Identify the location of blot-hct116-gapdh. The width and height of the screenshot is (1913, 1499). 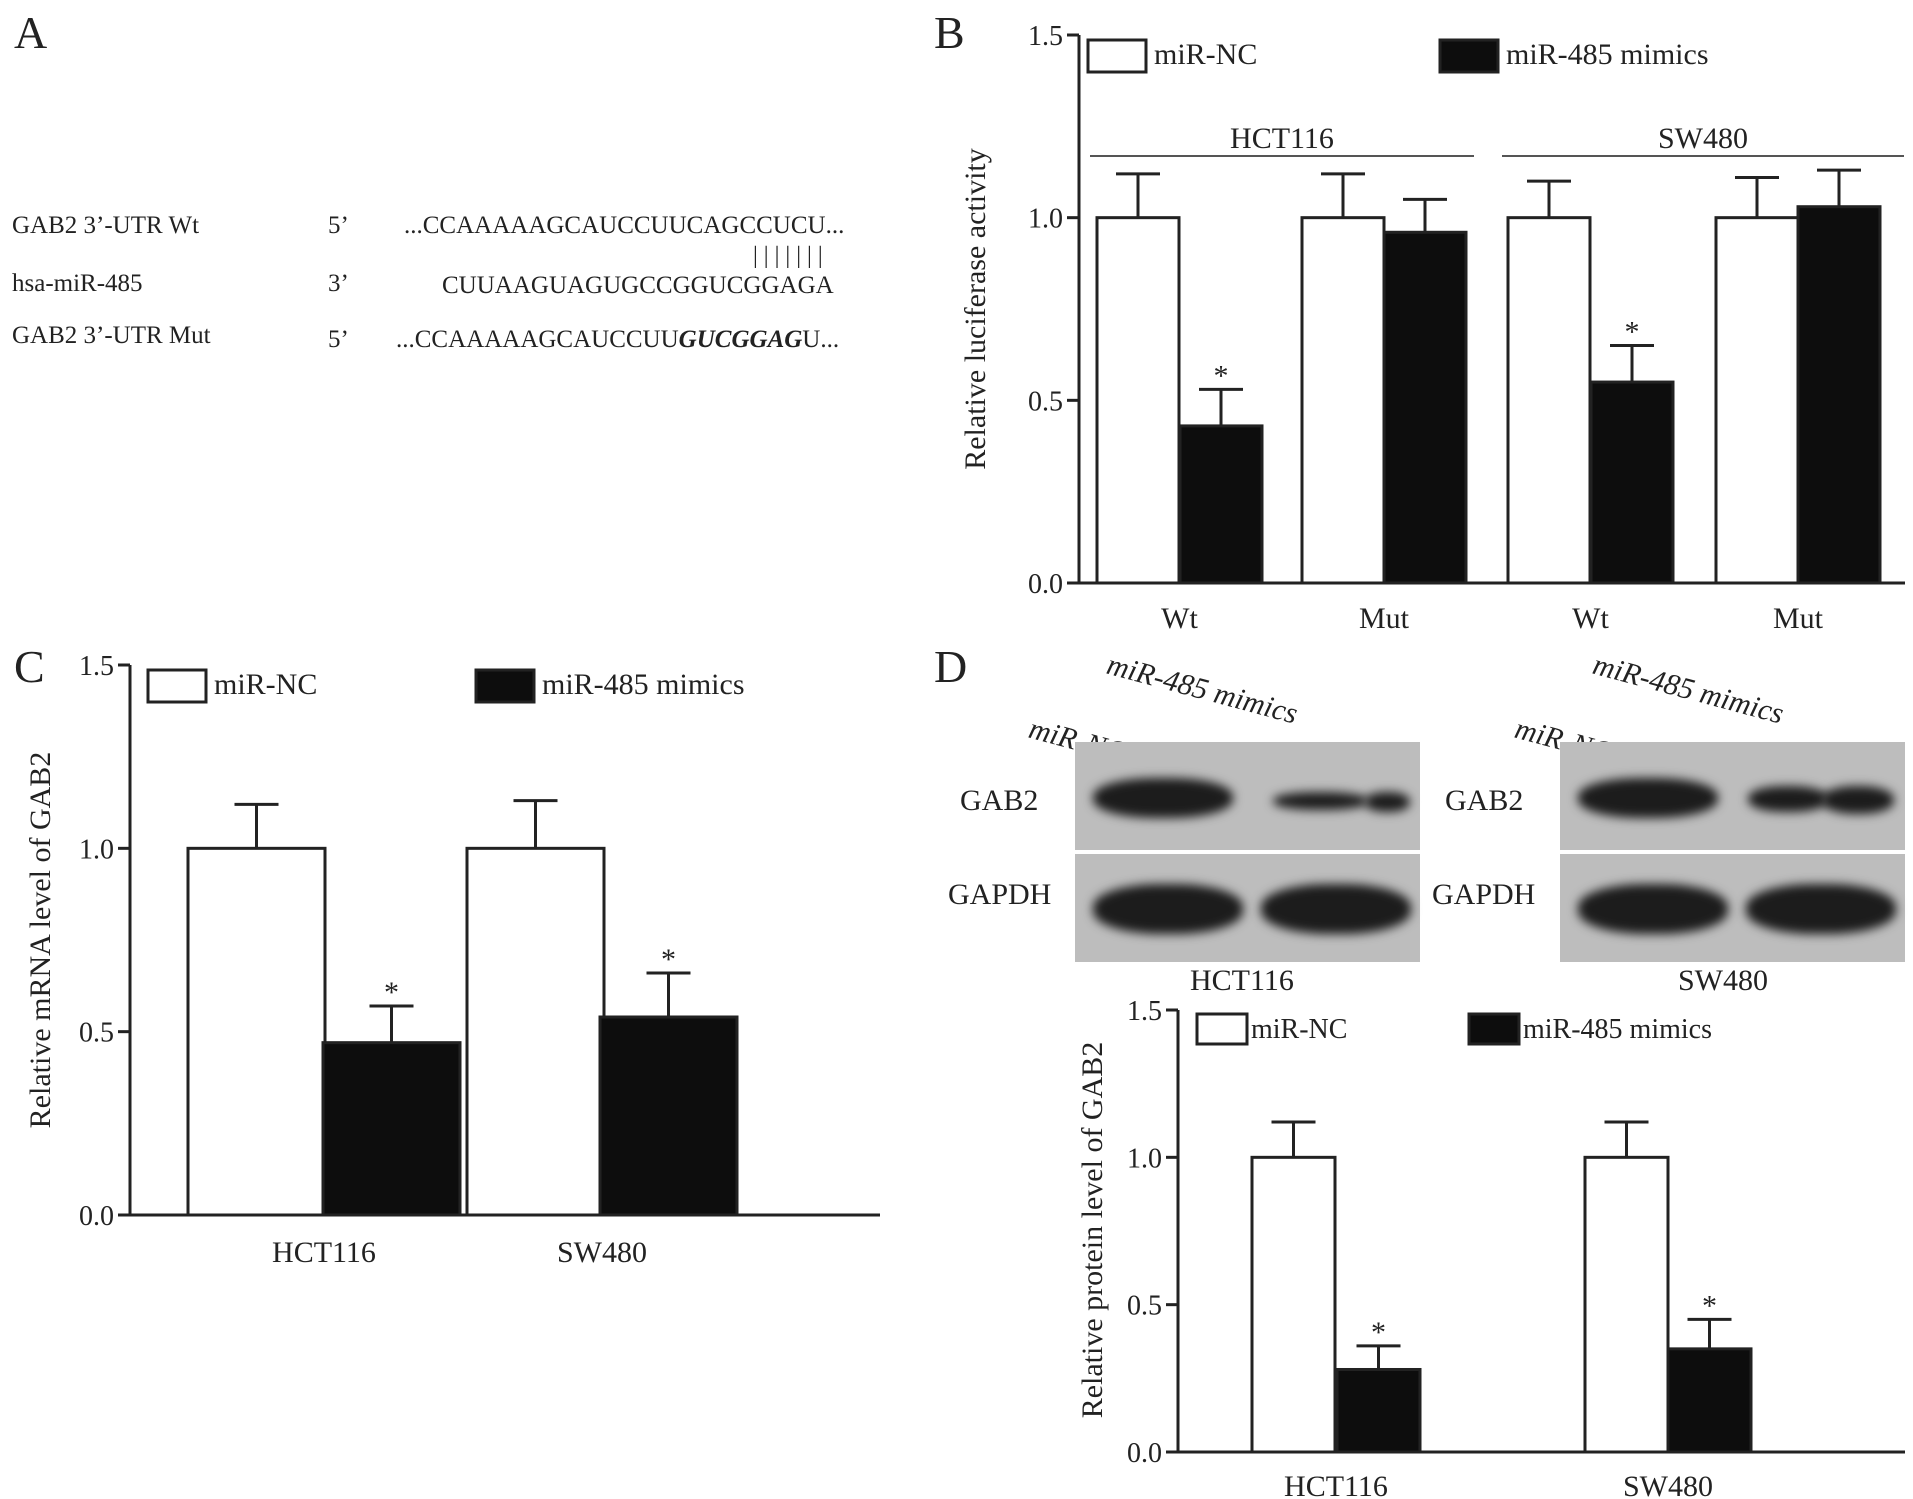
(1247, 908).